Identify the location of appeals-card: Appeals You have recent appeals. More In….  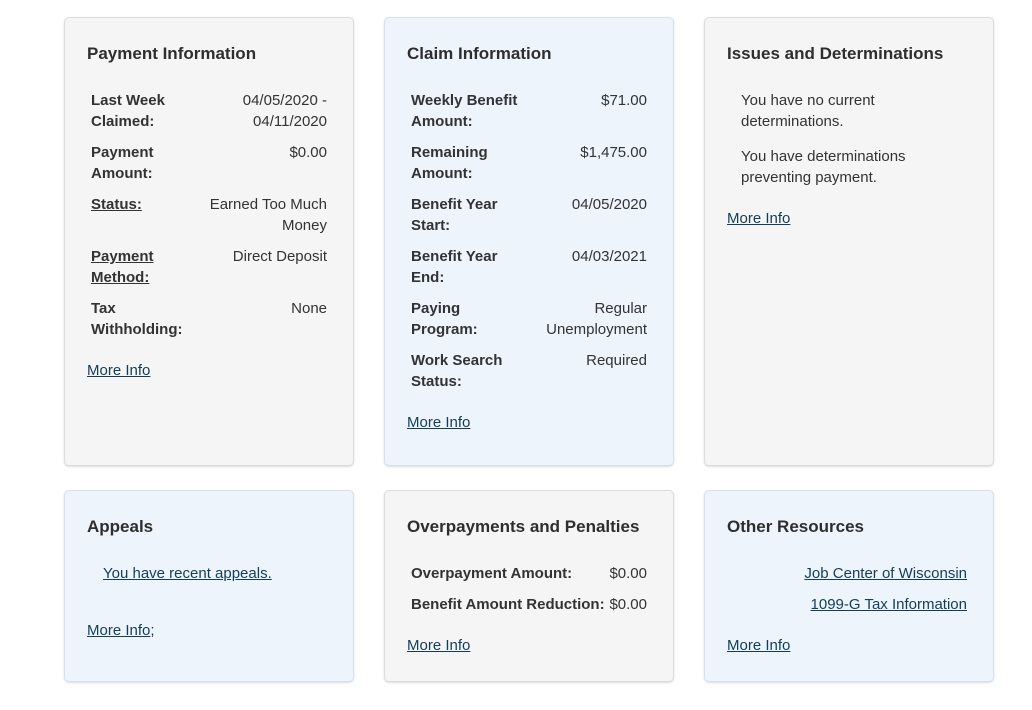
(209, 586).